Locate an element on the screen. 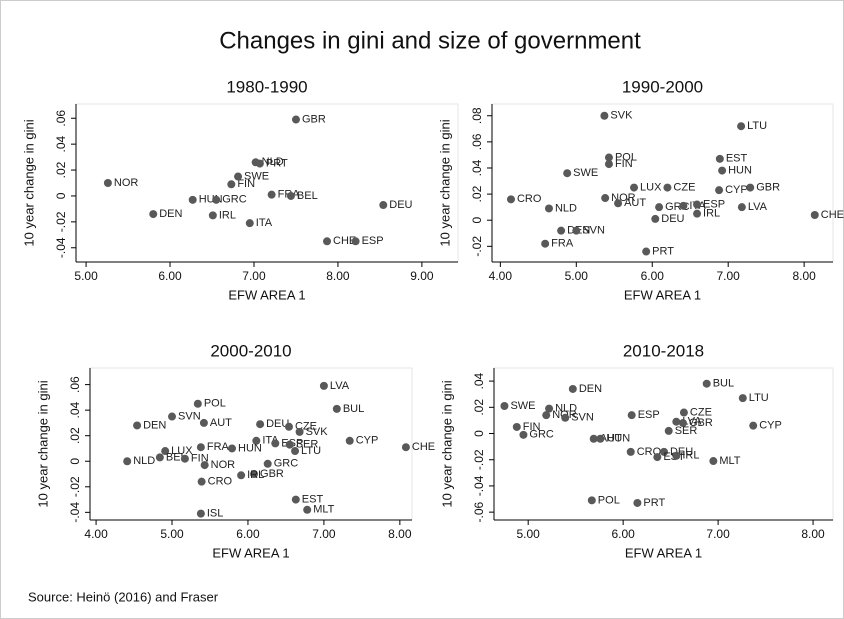 This screenshot has height=619, width=844. point-label: POL is located at coordinates (609, 500).